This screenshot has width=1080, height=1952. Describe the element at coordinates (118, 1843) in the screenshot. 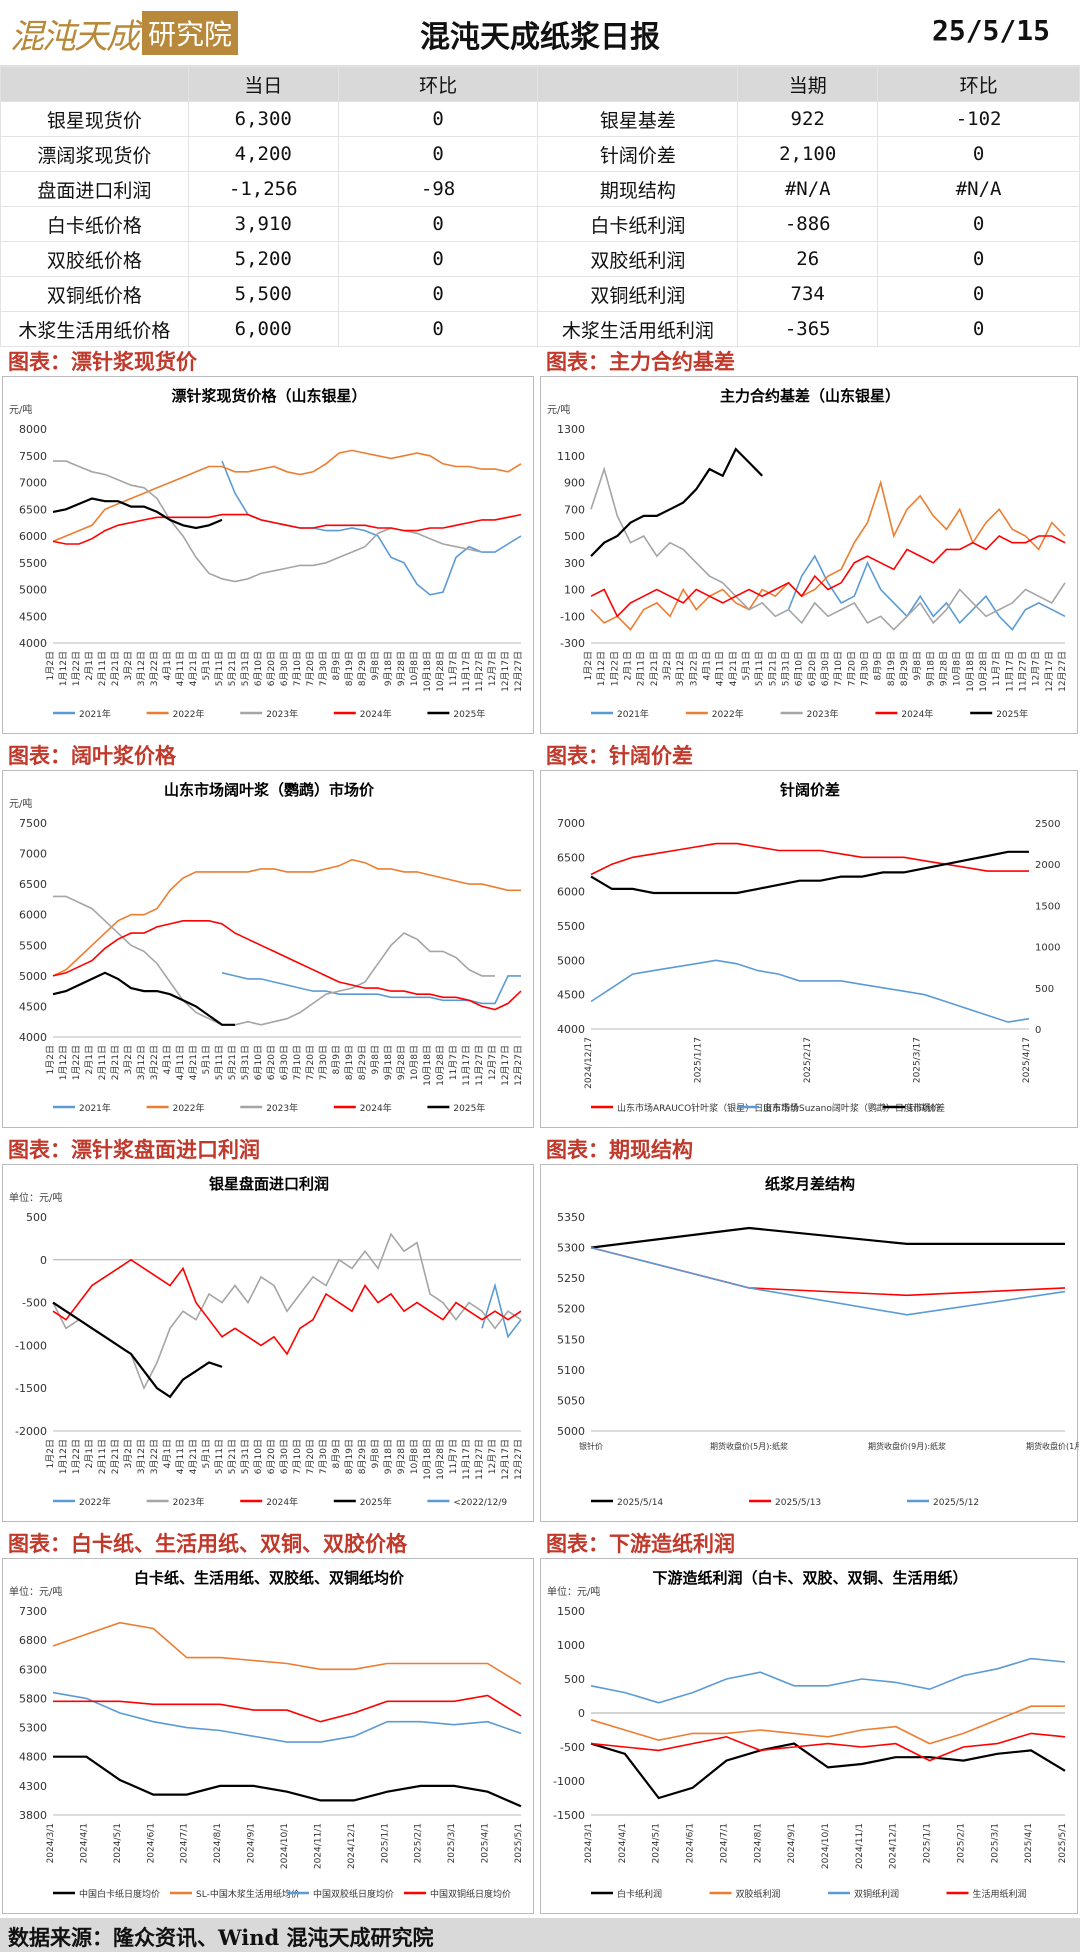

I see `x-tick-label: 2024/5/1` at that location.